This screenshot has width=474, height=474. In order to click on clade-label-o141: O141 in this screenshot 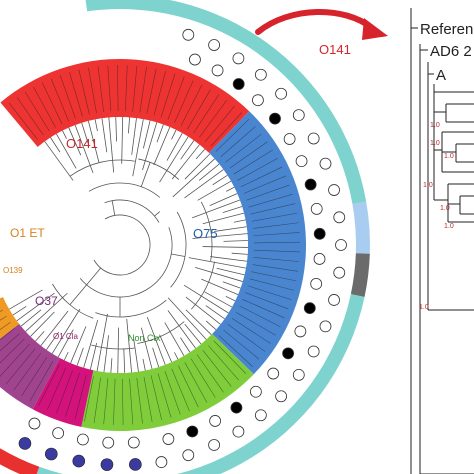, I will do `click(82, 143)`.